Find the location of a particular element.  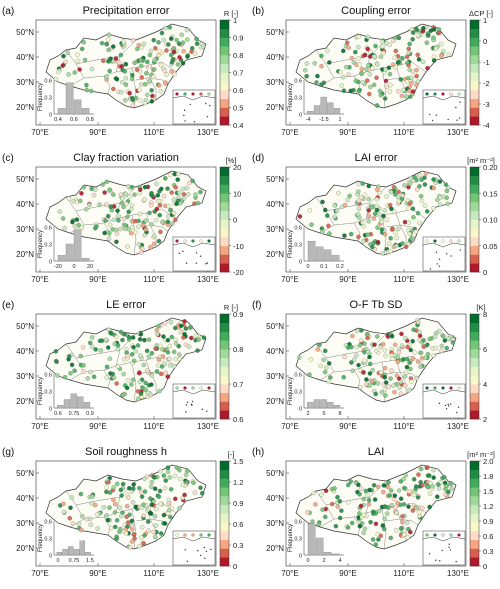

panel-letter: (c) is located at coordinates (8, 158).